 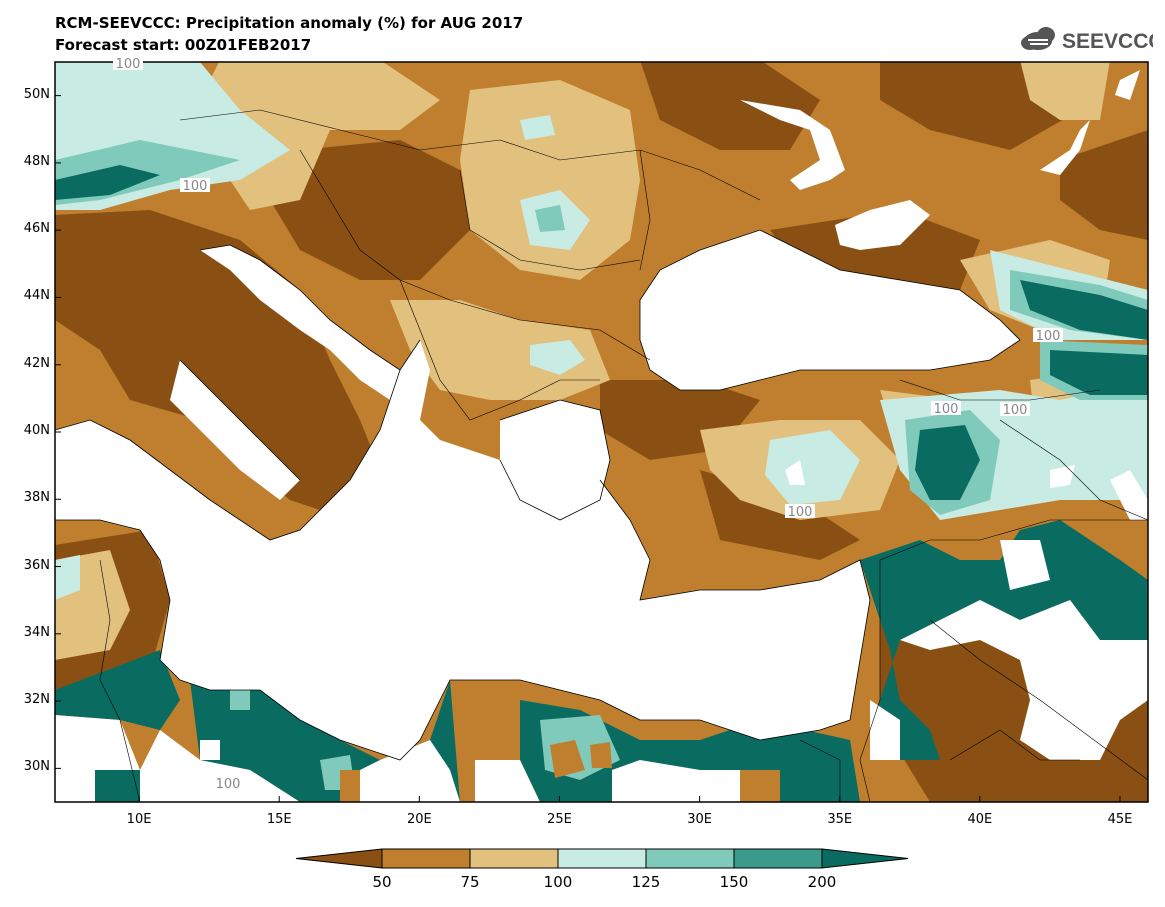 I want to click on colorbar-tick-label: 50, so click(x=382, y=882).